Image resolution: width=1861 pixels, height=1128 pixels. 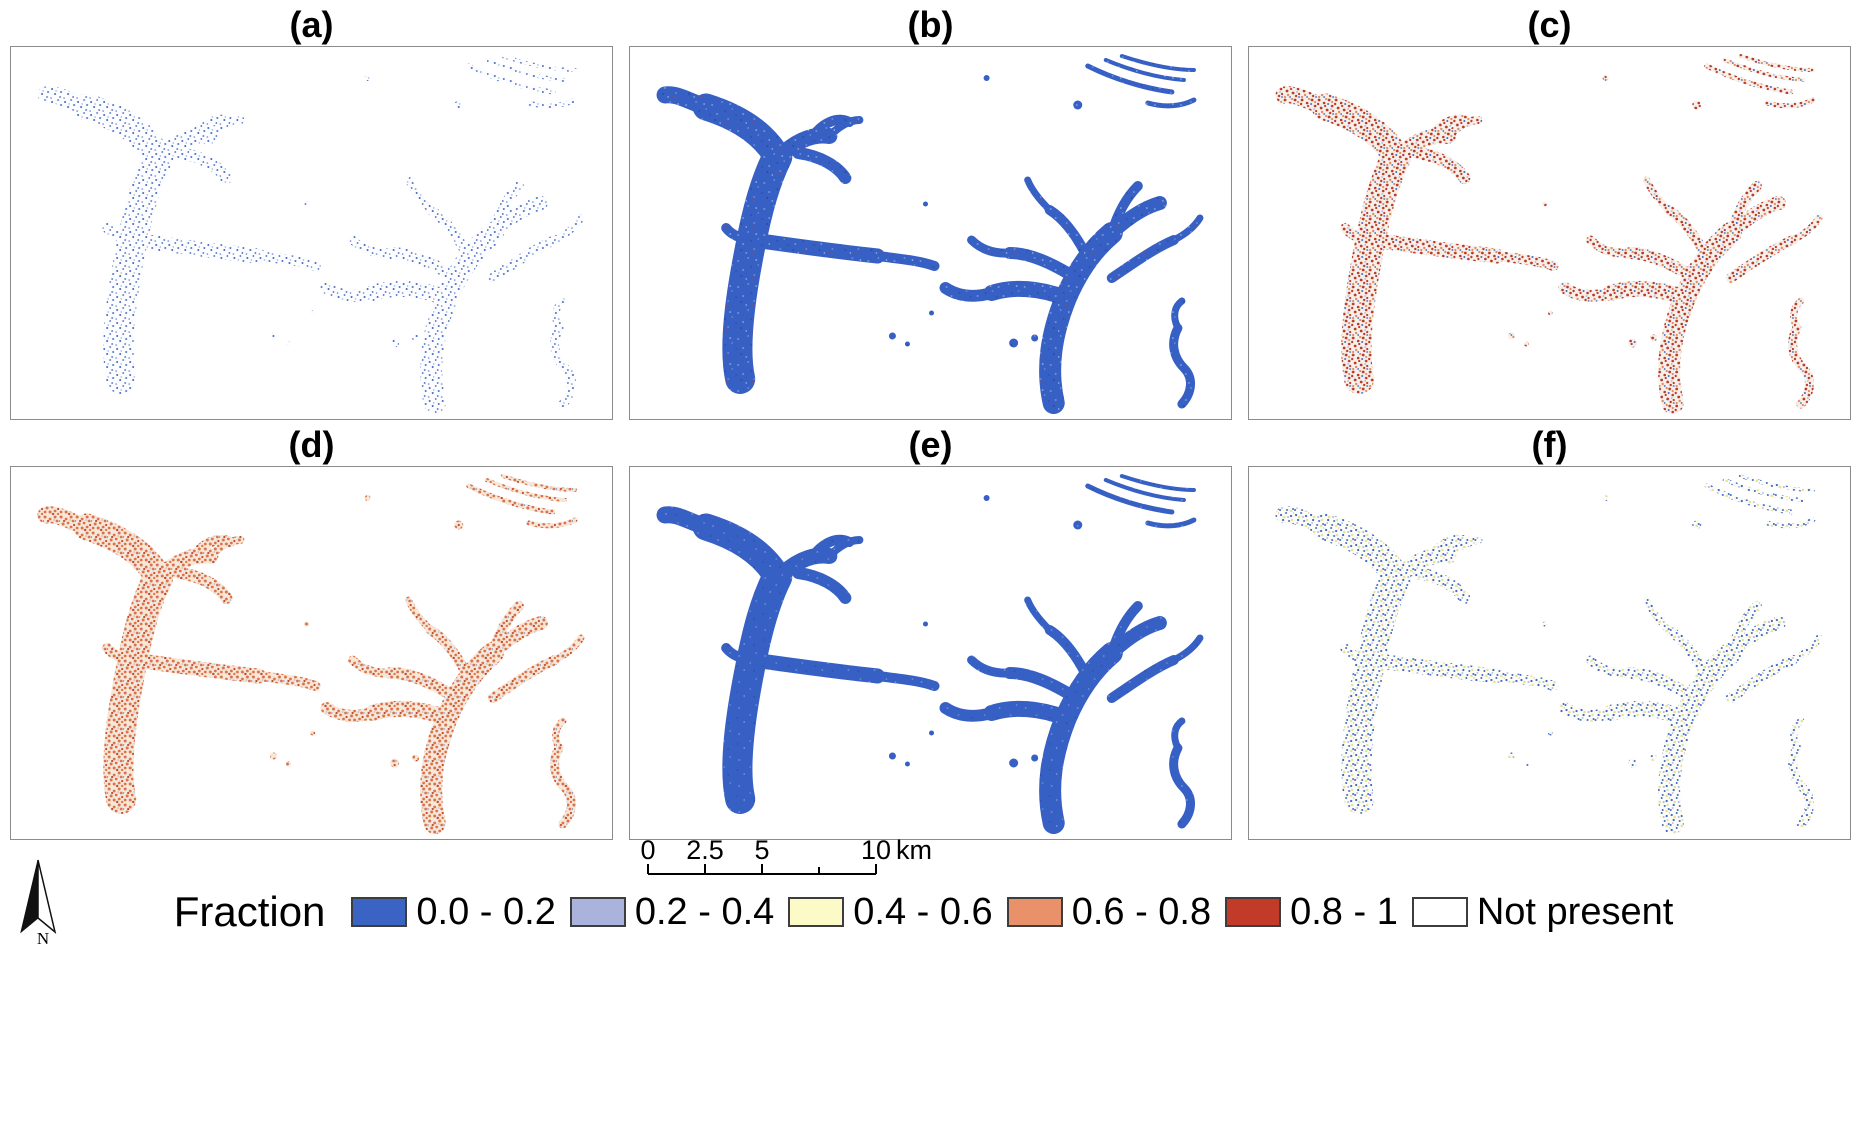 What do you see at coordinates (311, 24) in the screenshot?
I see `panel-a-title: (a)` at bounding box center [311, 24].